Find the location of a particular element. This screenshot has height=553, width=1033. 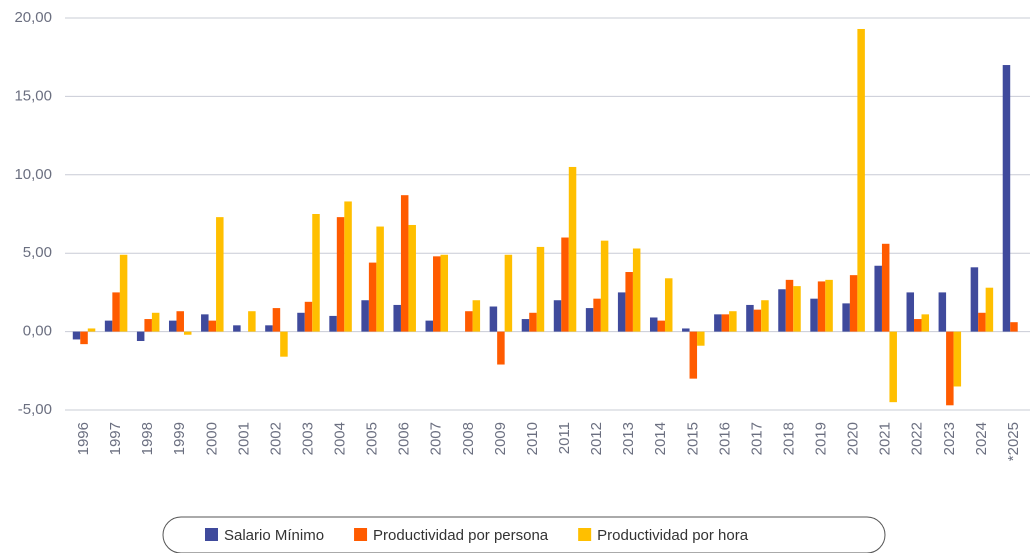

x-tick-label: 2015 is located at coordinates (692, 438).